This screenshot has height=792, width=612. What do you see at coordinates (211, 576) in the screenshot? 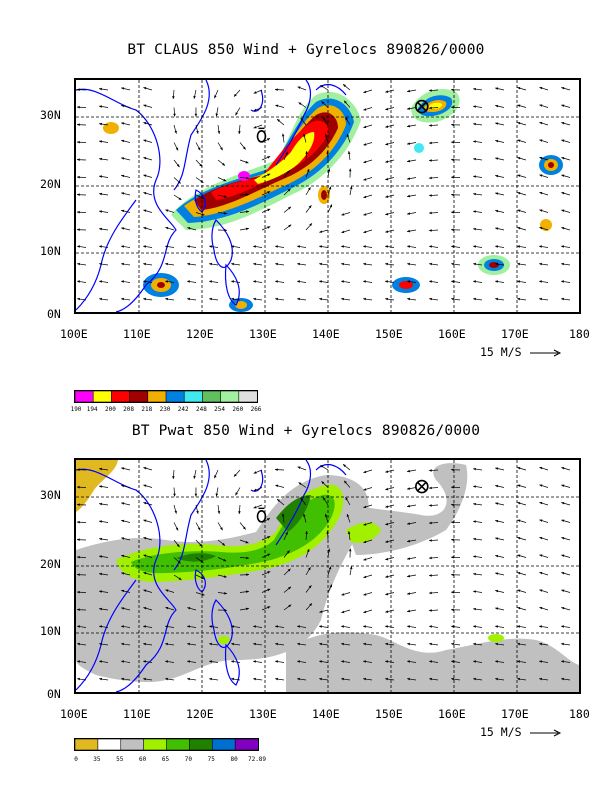
I see `coastline` at bounding box center [211, 576].